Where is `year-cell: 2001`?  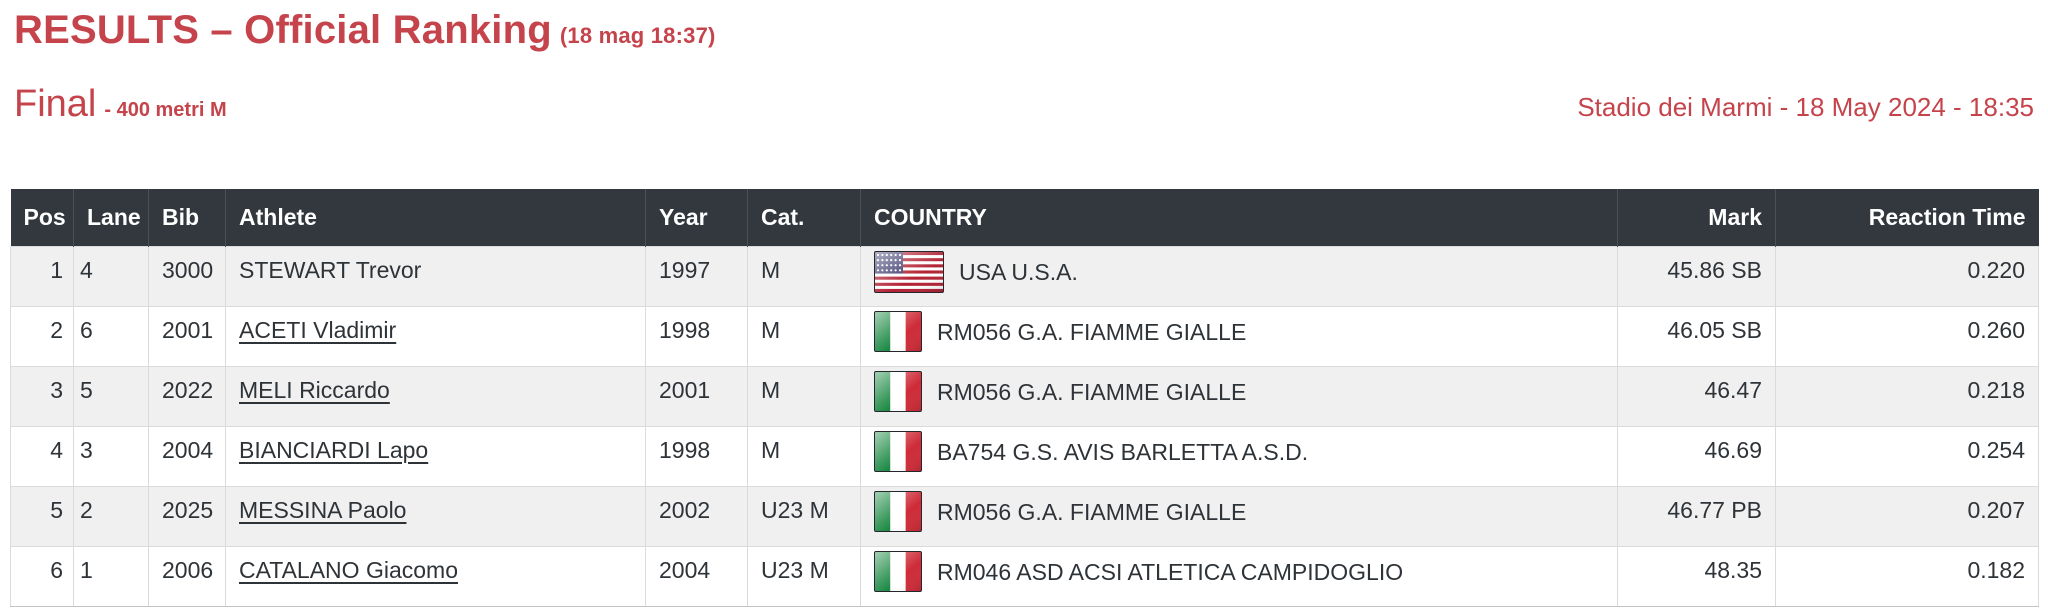
year-cell: 2001 is located at coordinates (696, 396).